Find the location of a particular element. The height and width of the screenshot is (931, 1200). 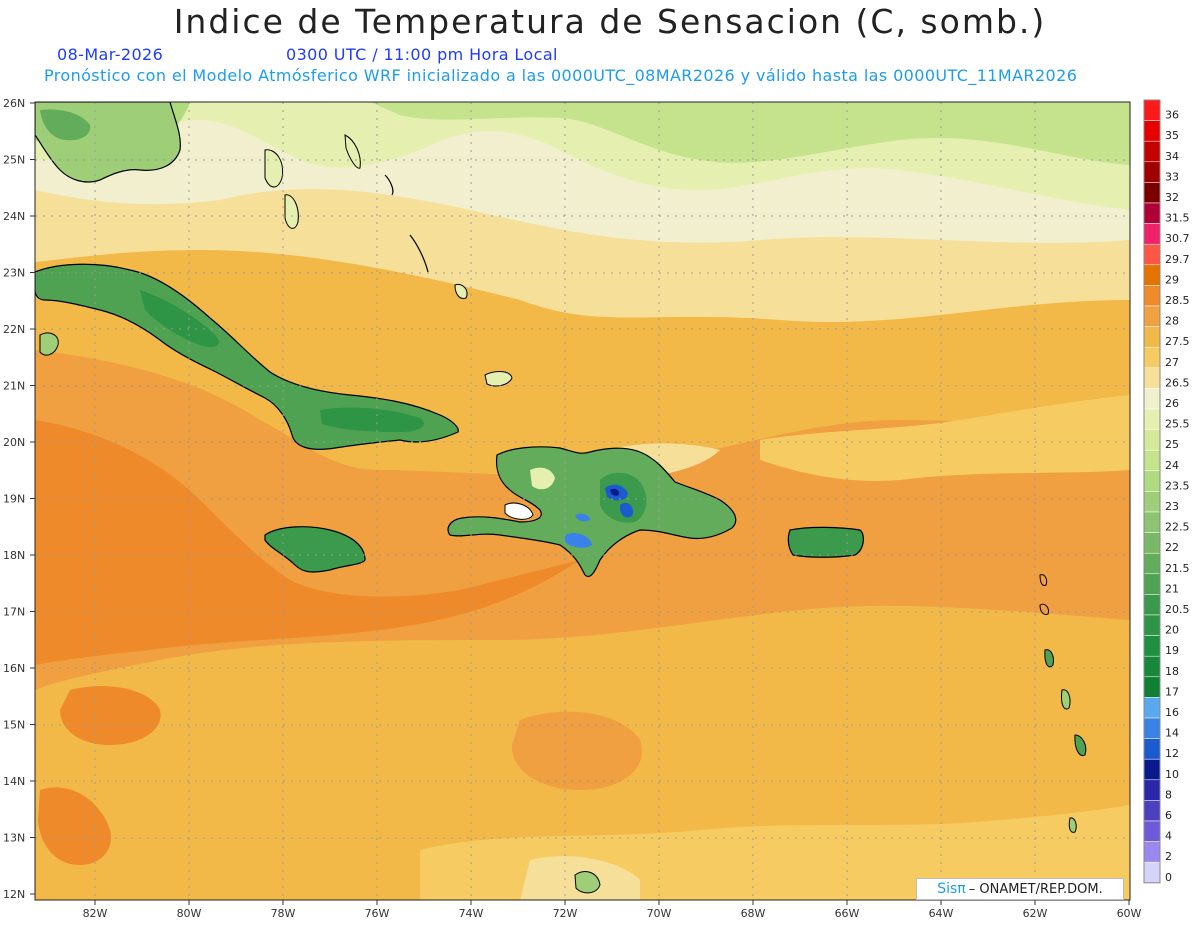

forecast-time: 0300 UTC / 11:00 pm Hora Local is located at coordinates (422, 54).